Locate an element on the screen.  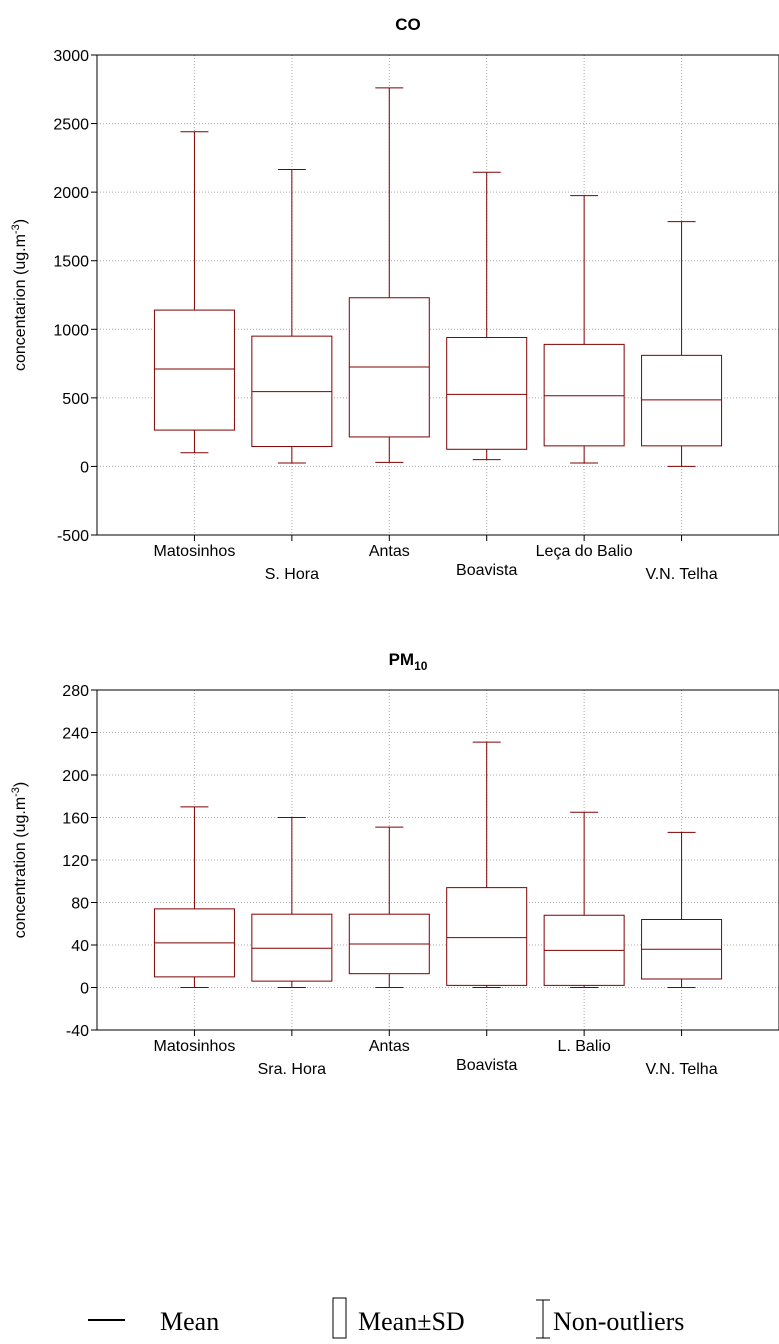
x-tick-label: Leça do Balio is located at coordinates (584, 551).